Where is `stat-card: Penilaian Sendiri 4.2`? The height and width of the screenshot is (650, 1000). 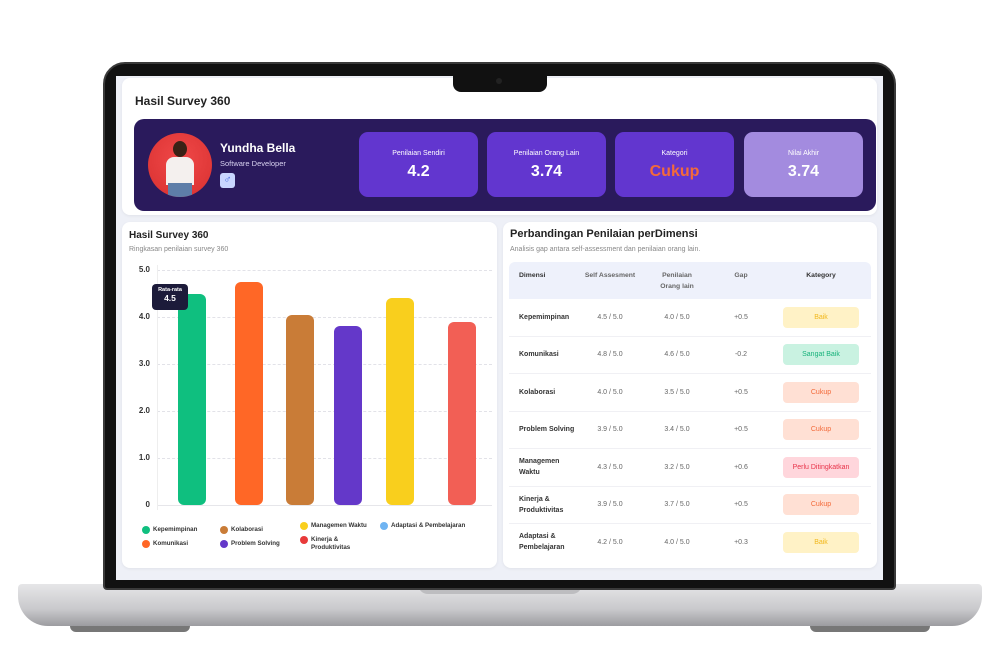 stat-card: Penilaian Sendiri 4.2 is located at coordinates (418, 164).